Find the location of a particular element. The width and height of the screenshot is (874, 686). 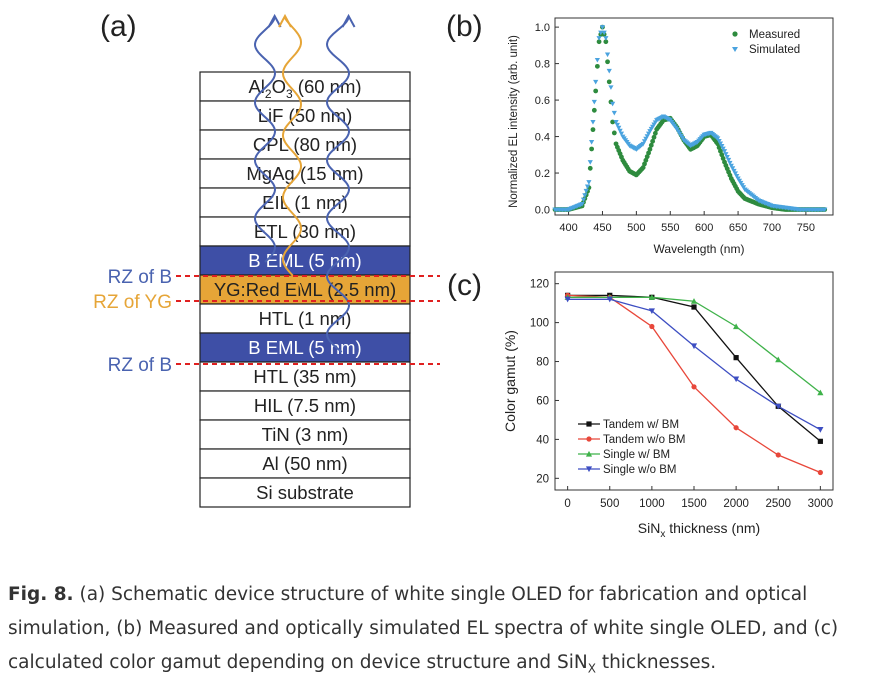

layer-label: ETL (30 nm) is located at coordinates (305, 231).